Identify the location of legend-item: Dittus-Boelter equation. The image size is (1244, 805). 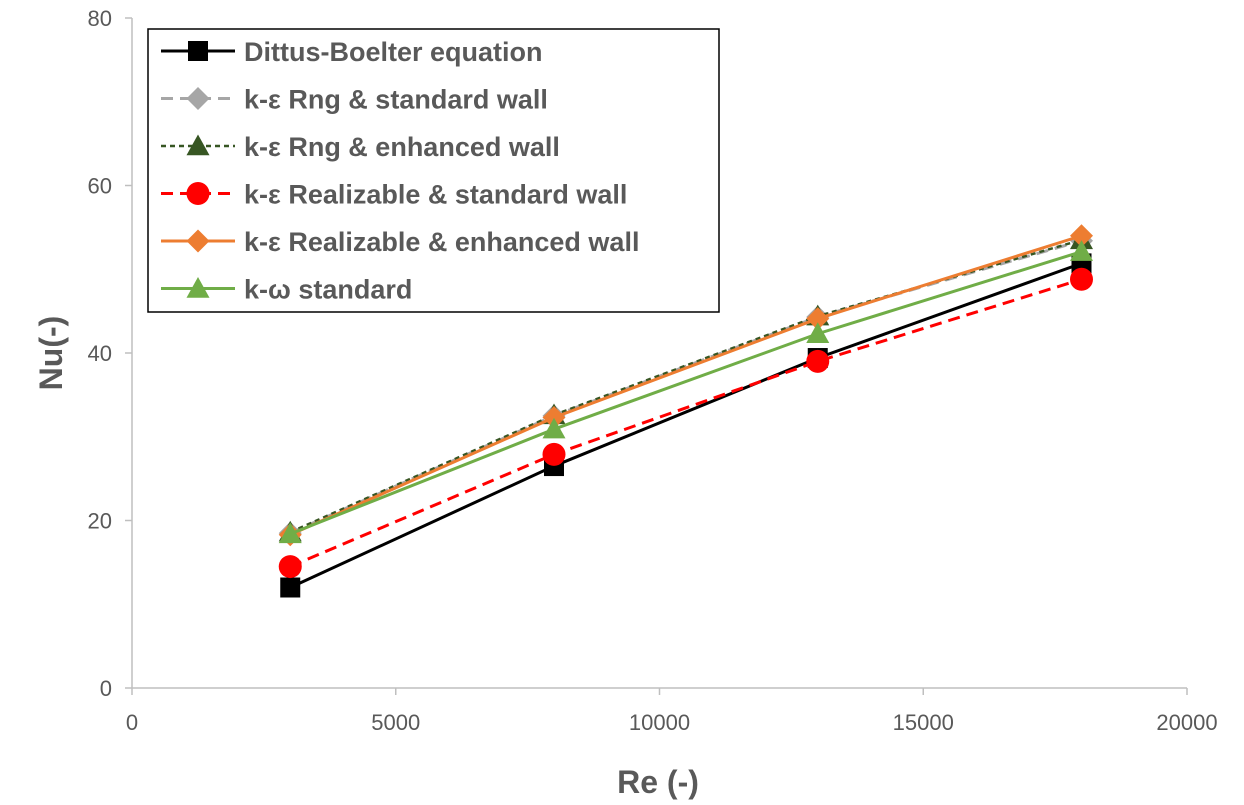
(352, 52).